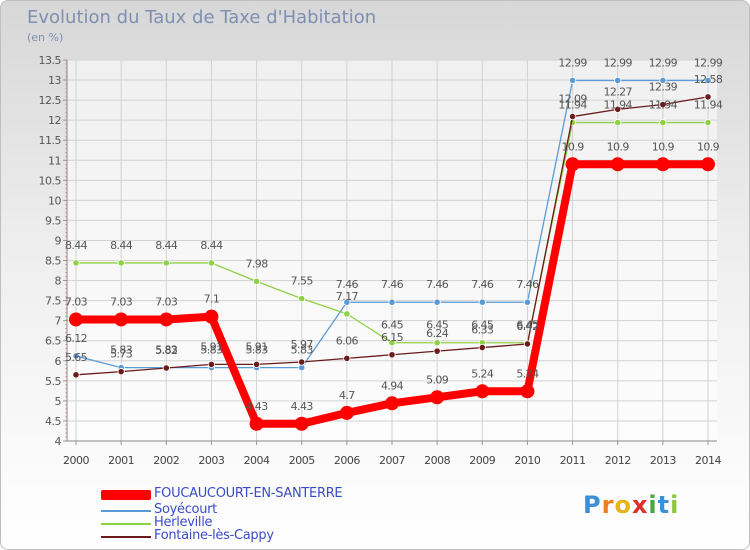  Describe the element at coordinates (592, 505) in the screenshot. I see `logo-letter: P` at that location.